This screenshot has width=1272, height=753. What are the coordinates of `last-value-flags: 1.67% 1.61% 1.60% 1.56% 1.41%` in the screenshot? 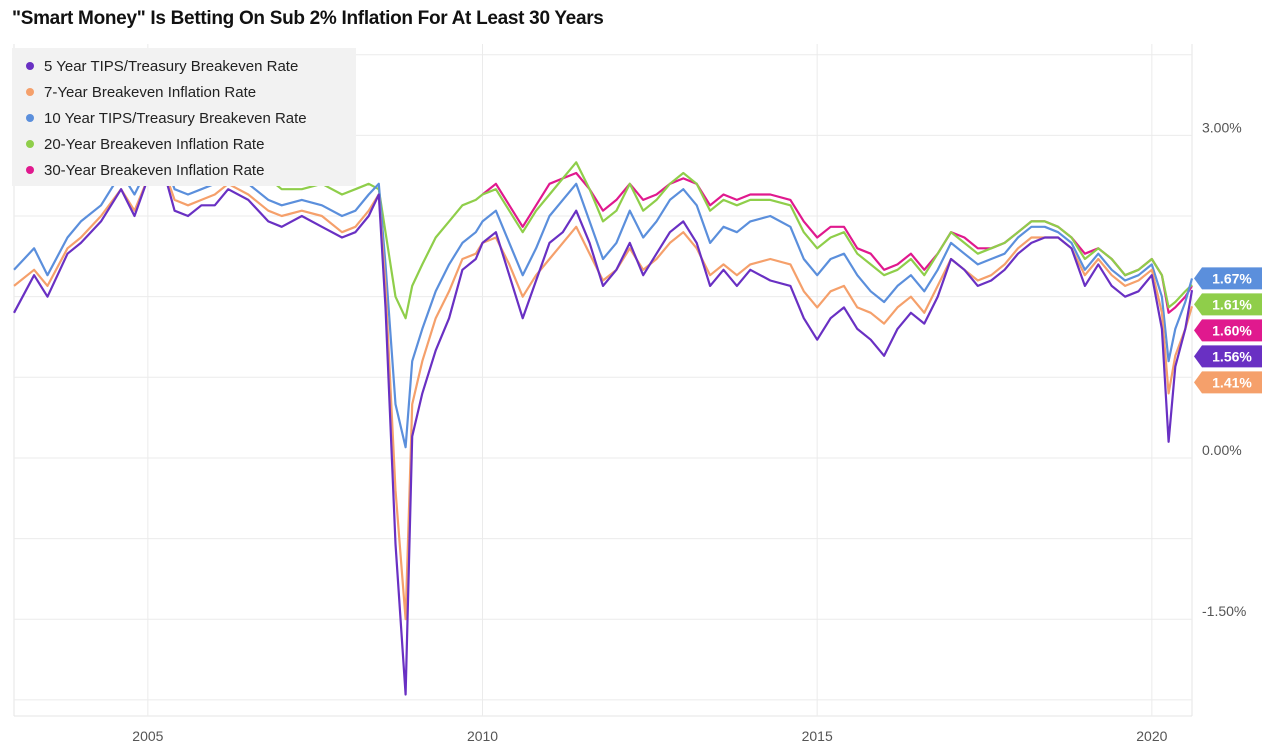 It's located at (1228, 330).